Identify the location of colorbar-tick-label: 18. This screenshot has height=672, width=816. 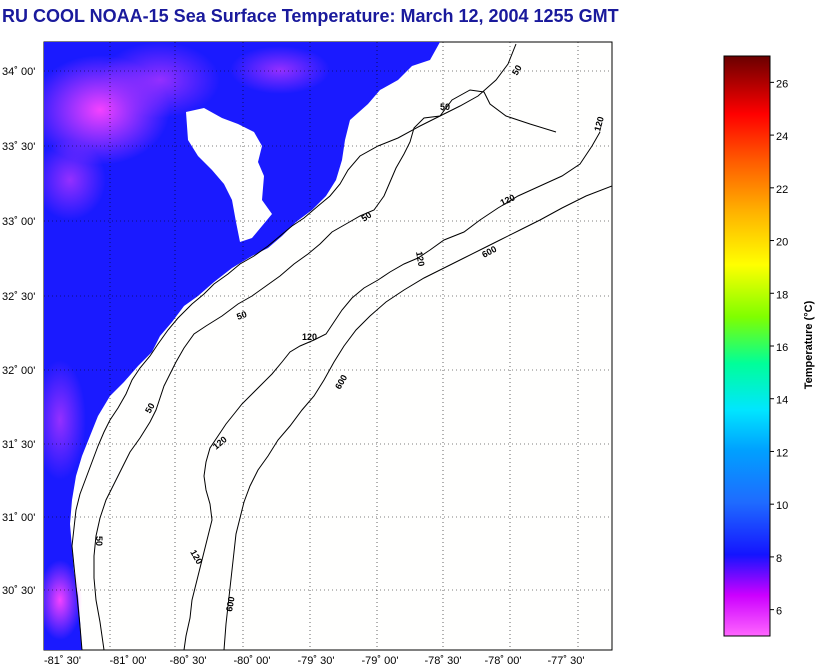
(782, 295).